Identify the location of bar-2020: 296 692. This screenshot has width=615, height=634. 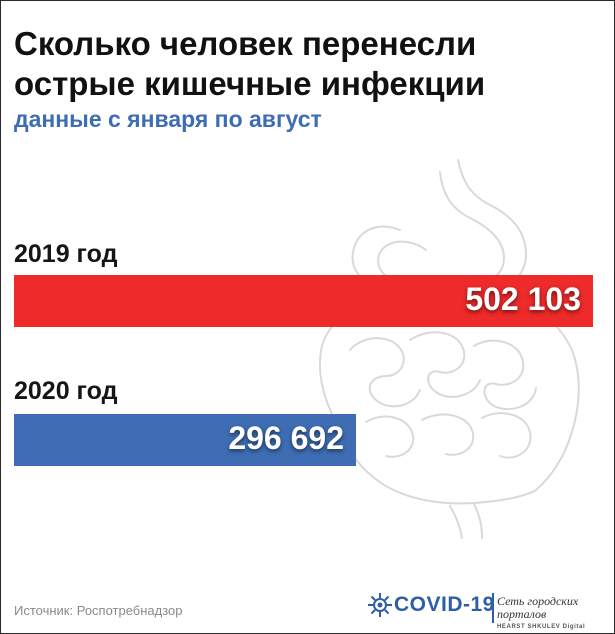
(185, 440).